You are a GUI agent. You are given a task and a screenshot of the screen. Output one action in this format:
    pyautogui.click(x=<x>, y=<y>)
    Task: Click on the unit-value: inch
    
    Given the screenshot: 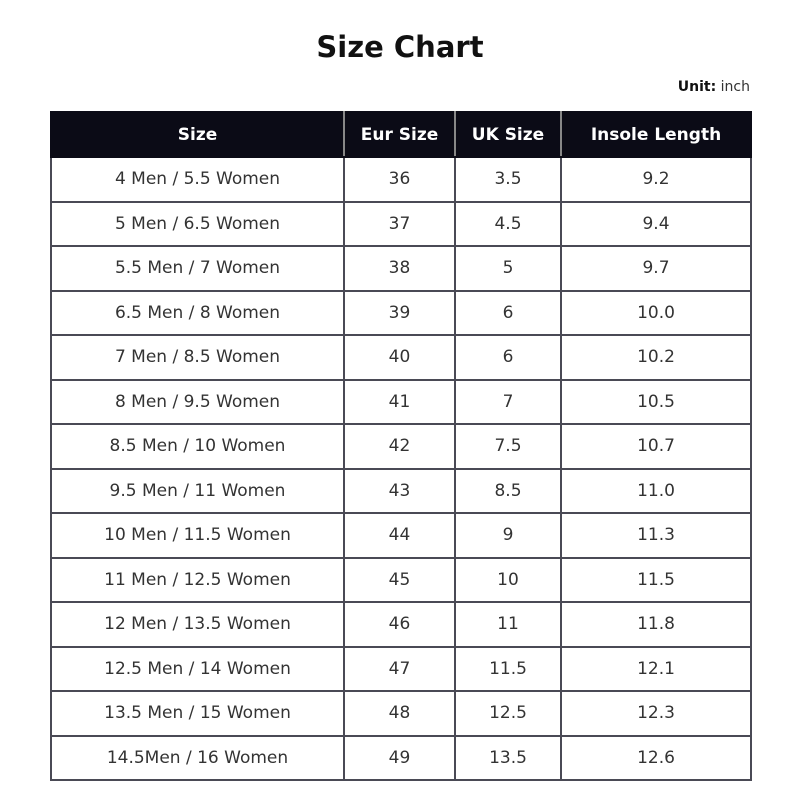 What is the action you would take?
    pyautogui.click(x=735, y=87)
    